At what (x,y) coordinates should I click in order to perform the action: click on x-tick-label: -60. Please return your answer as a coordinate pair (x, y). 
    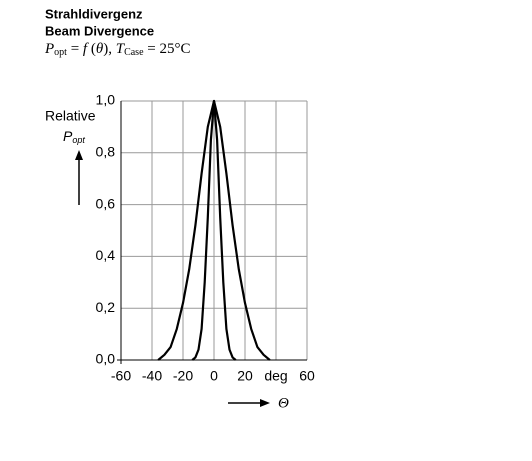
    Looking at the image, I should click on (121, 376).